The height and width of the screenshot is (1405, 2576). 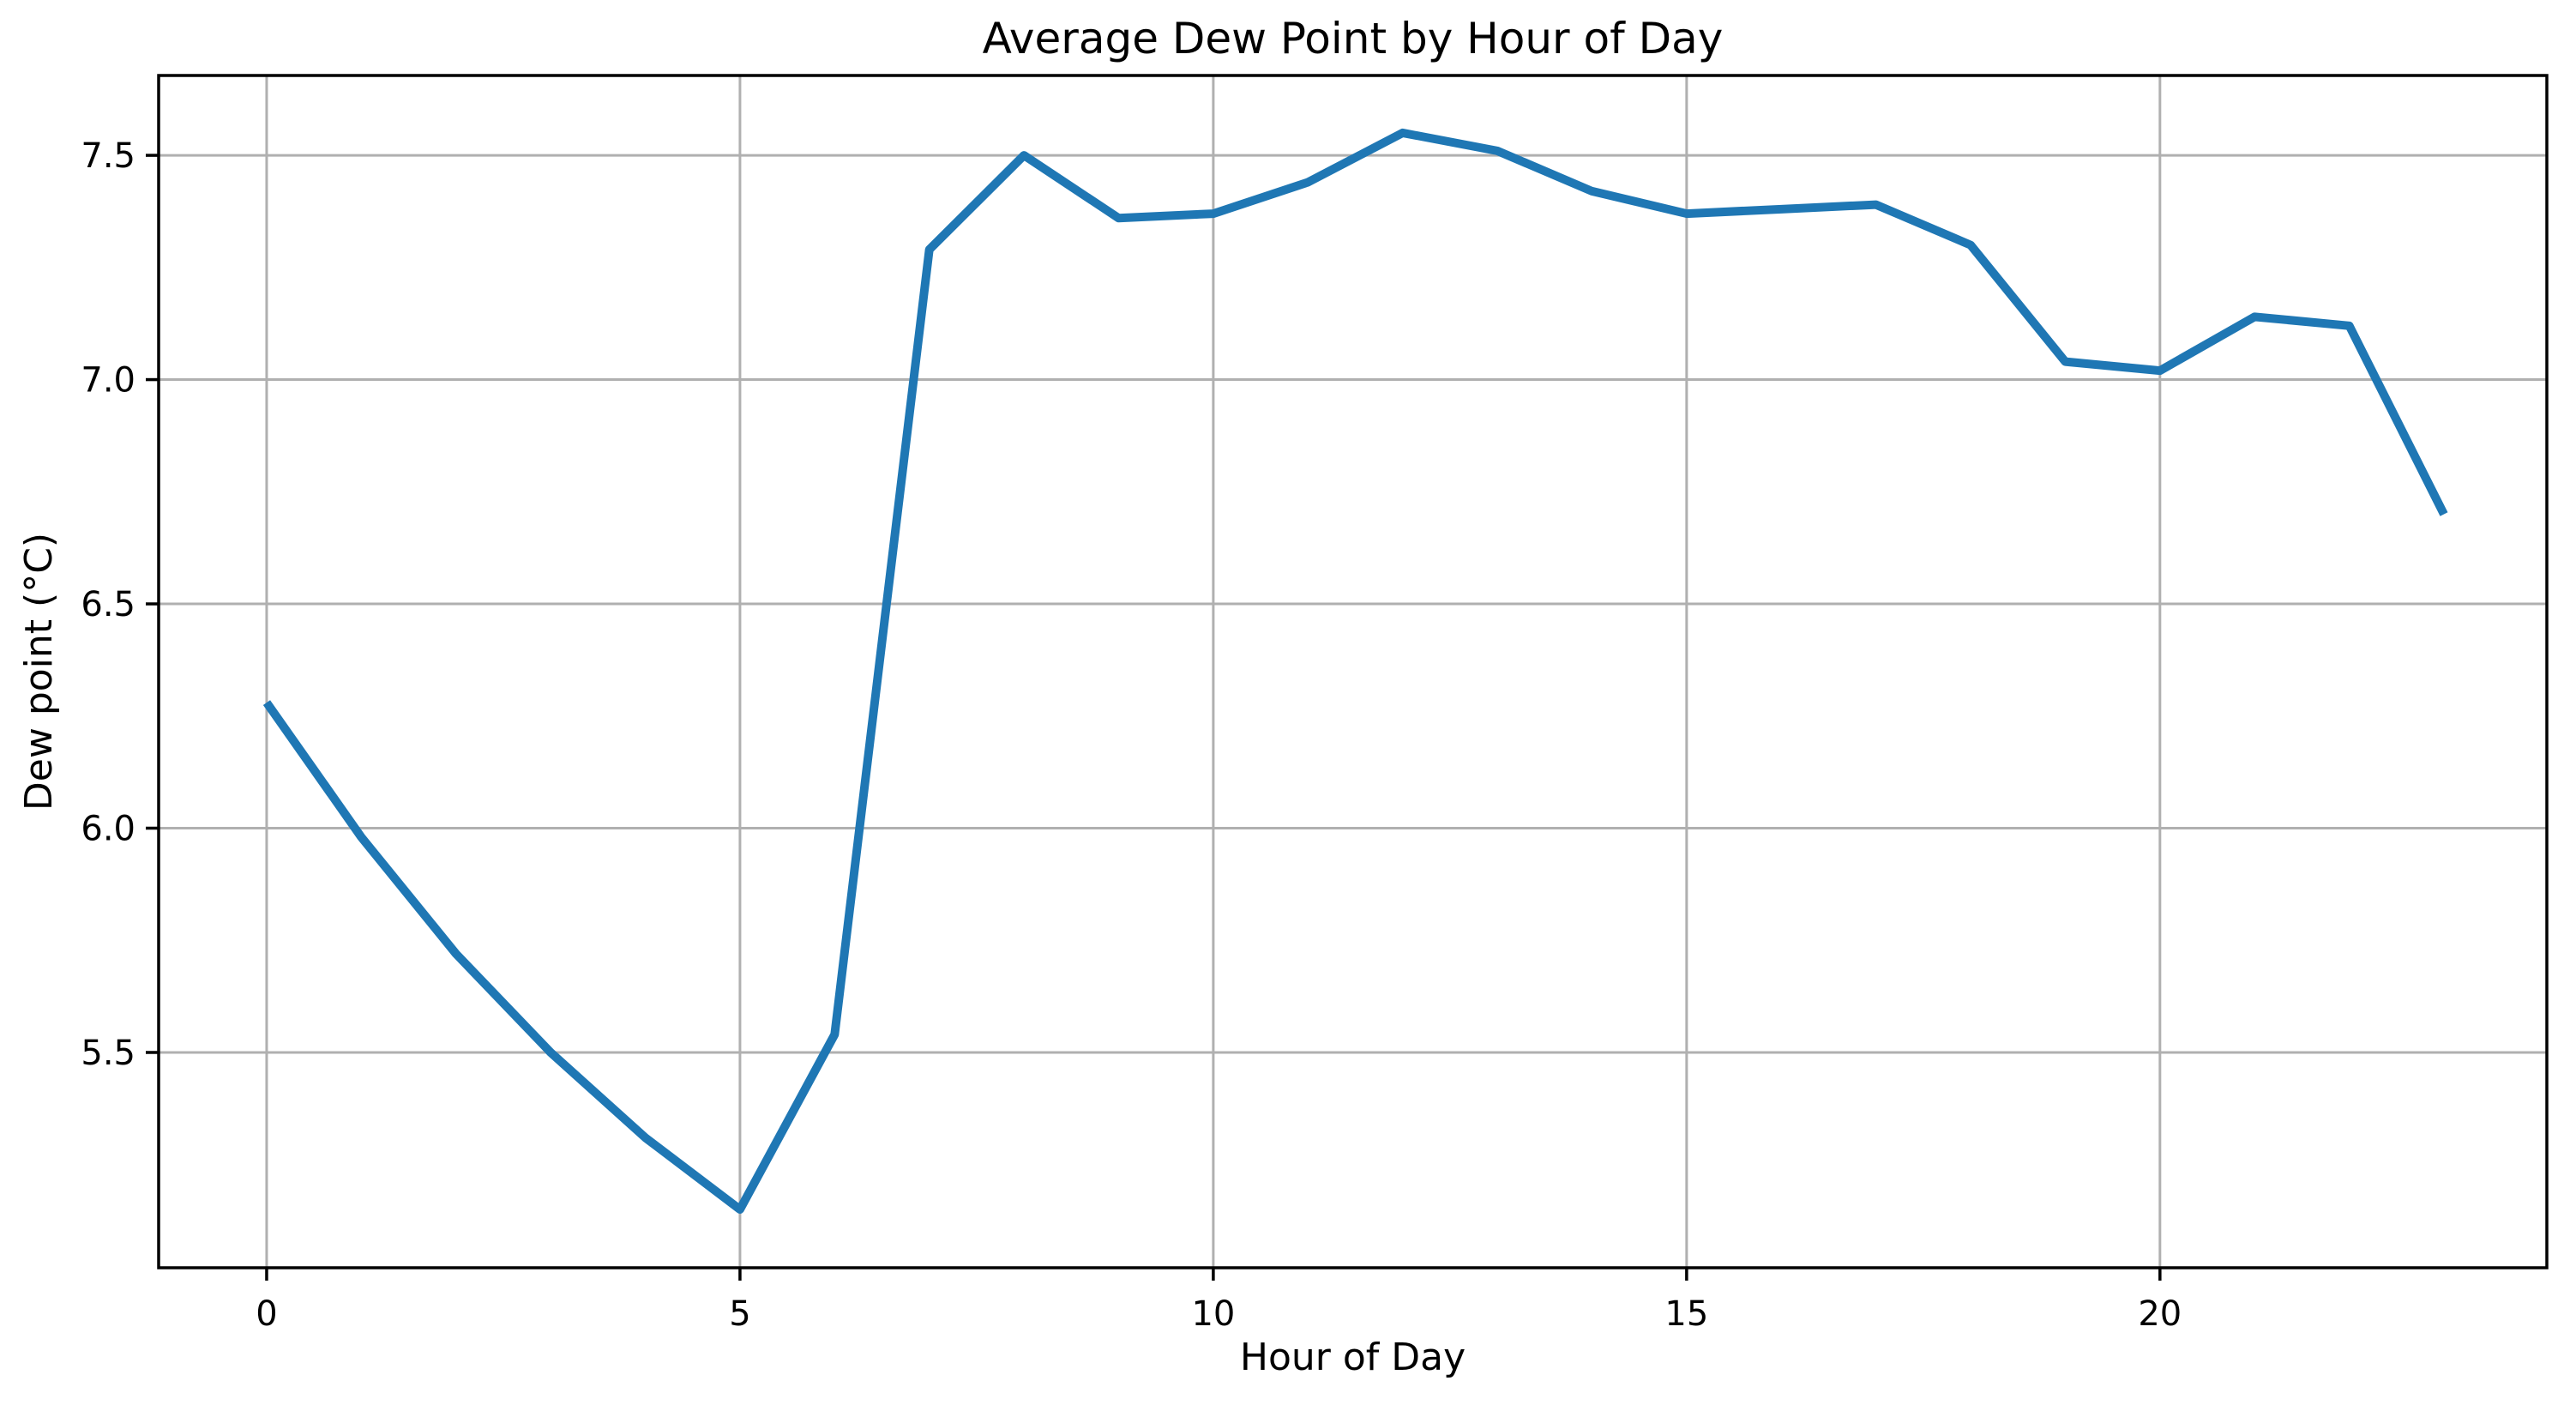 What do you see at coordinates (739, 1314) in the screenshot?
I see `x-tick-label: 5` at bounding box center [739, 1314].